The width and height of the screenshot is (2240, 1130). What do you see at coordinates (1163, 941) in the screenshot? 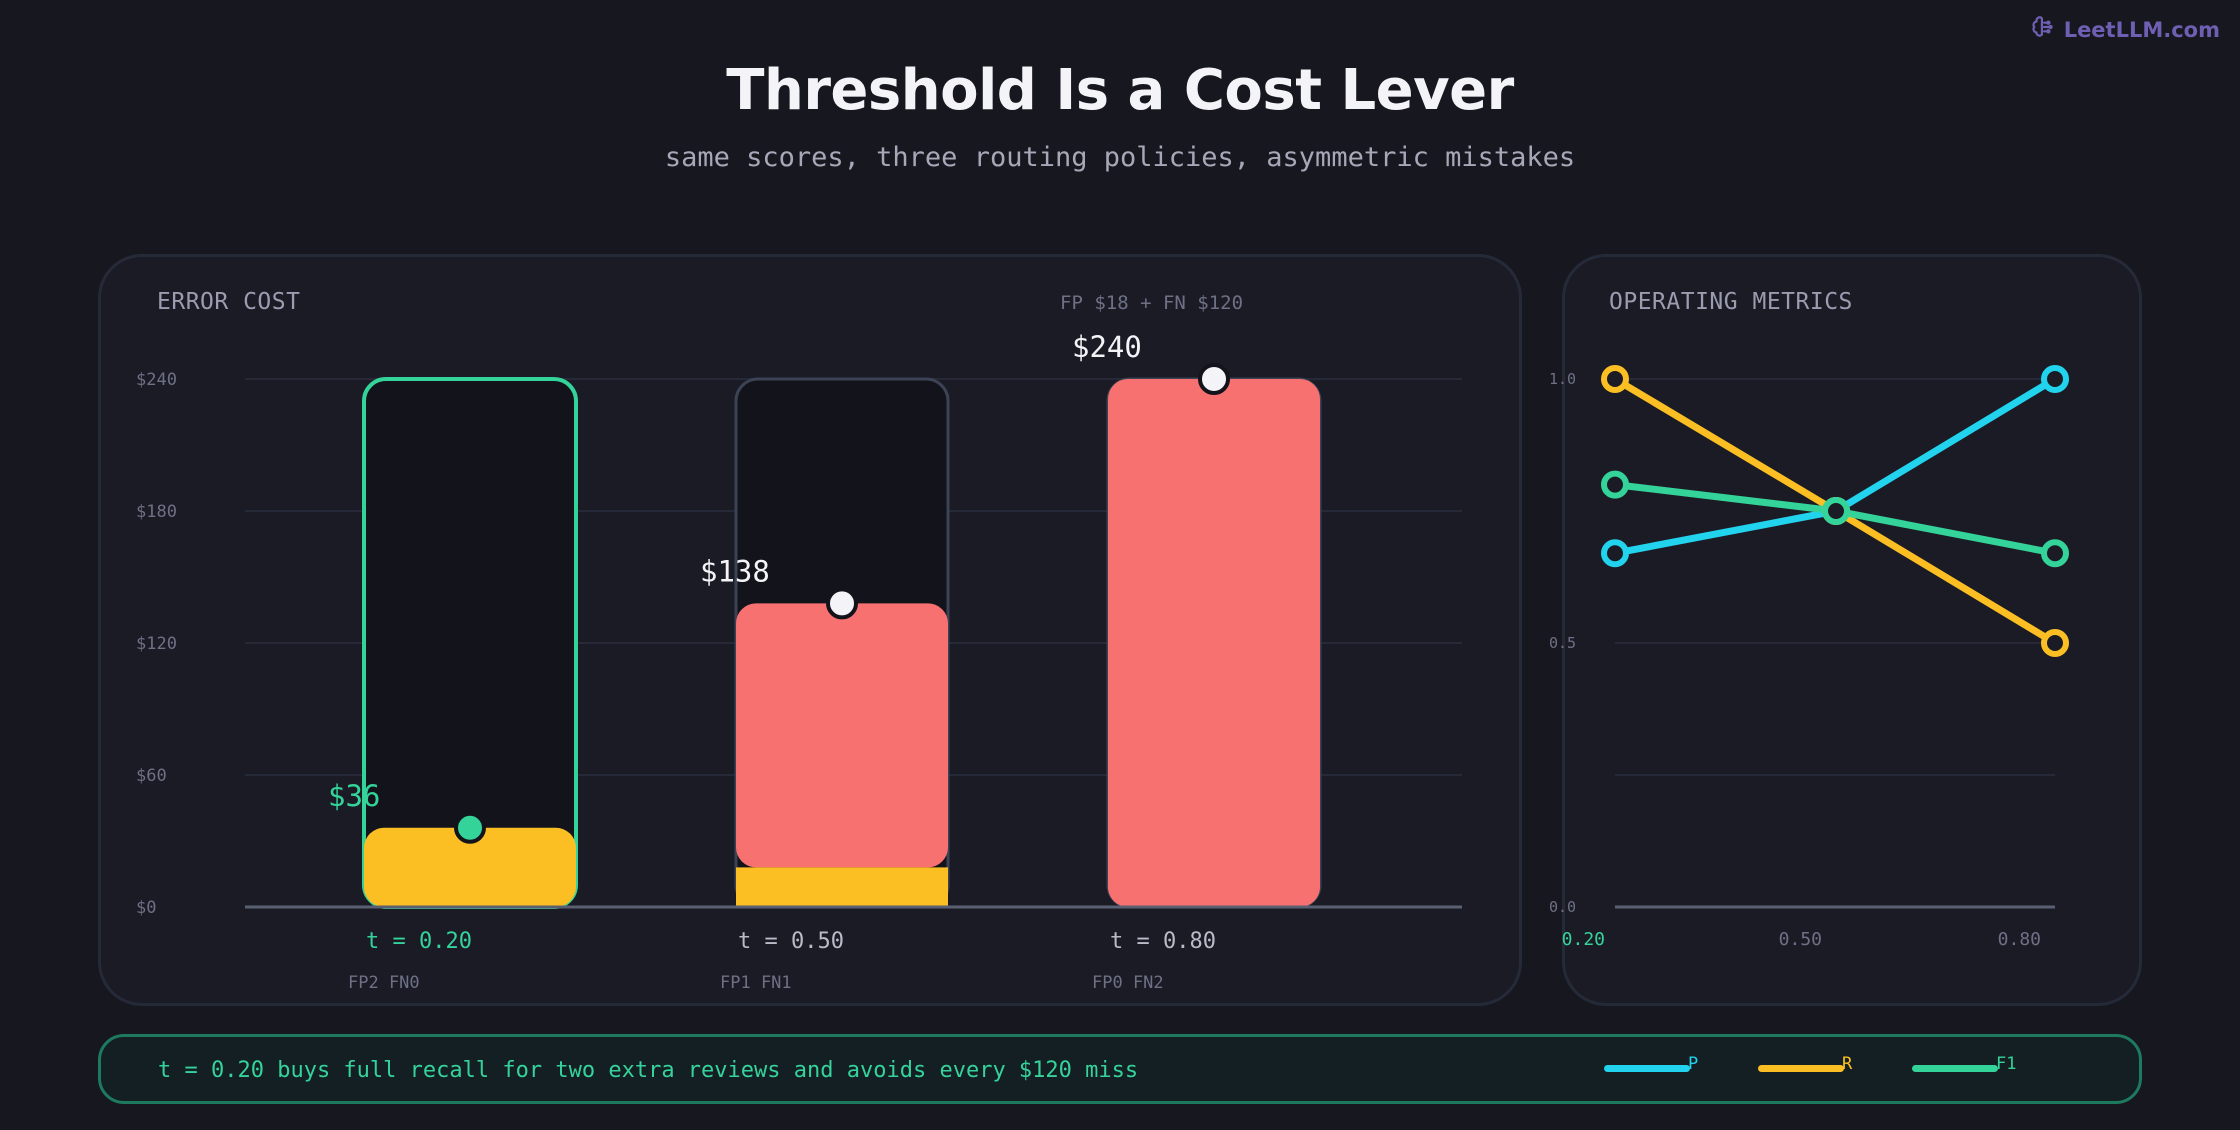
I see `category-label-3: t = 0.80` at bounding box center [1163, 941].